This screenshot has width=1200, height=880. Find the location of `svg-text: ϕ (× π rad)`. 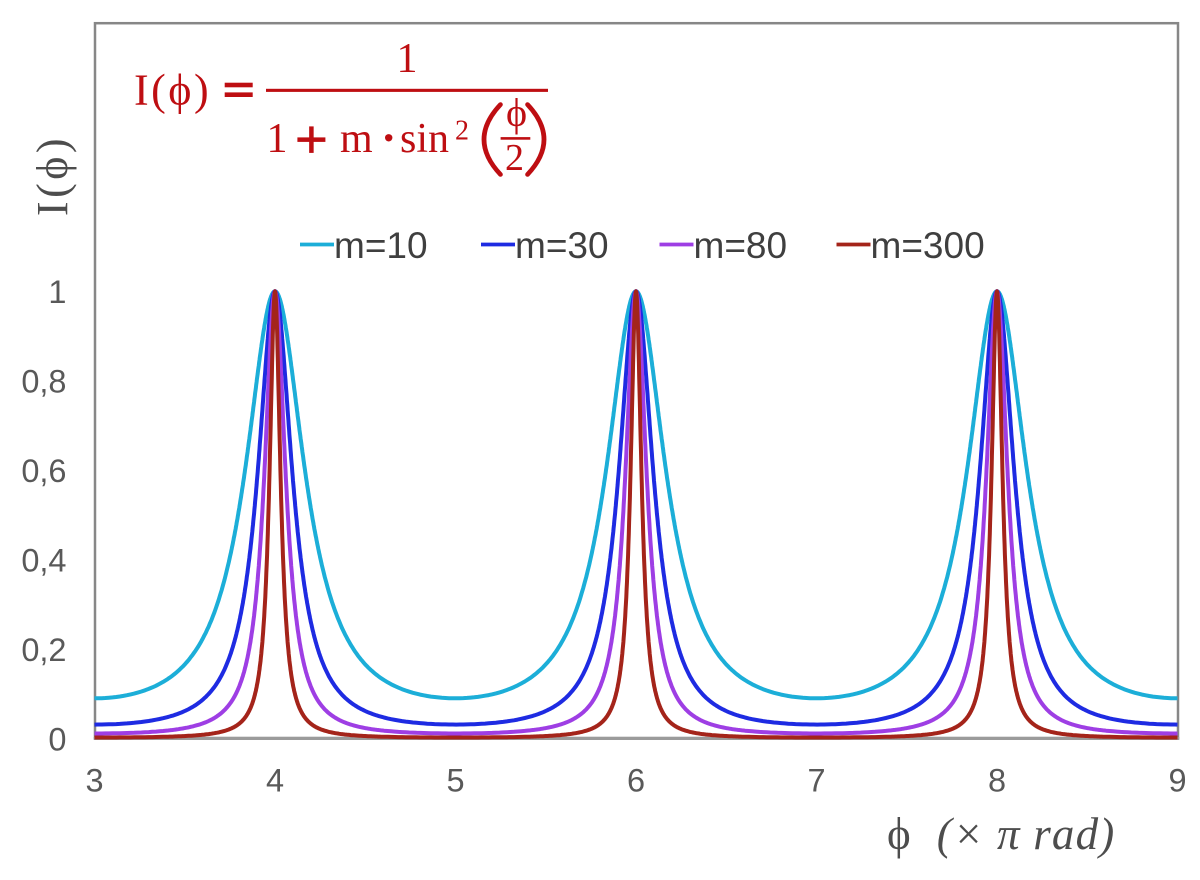

svg-text: ϕ (× π rad) is located at coordinates (1001, 834).